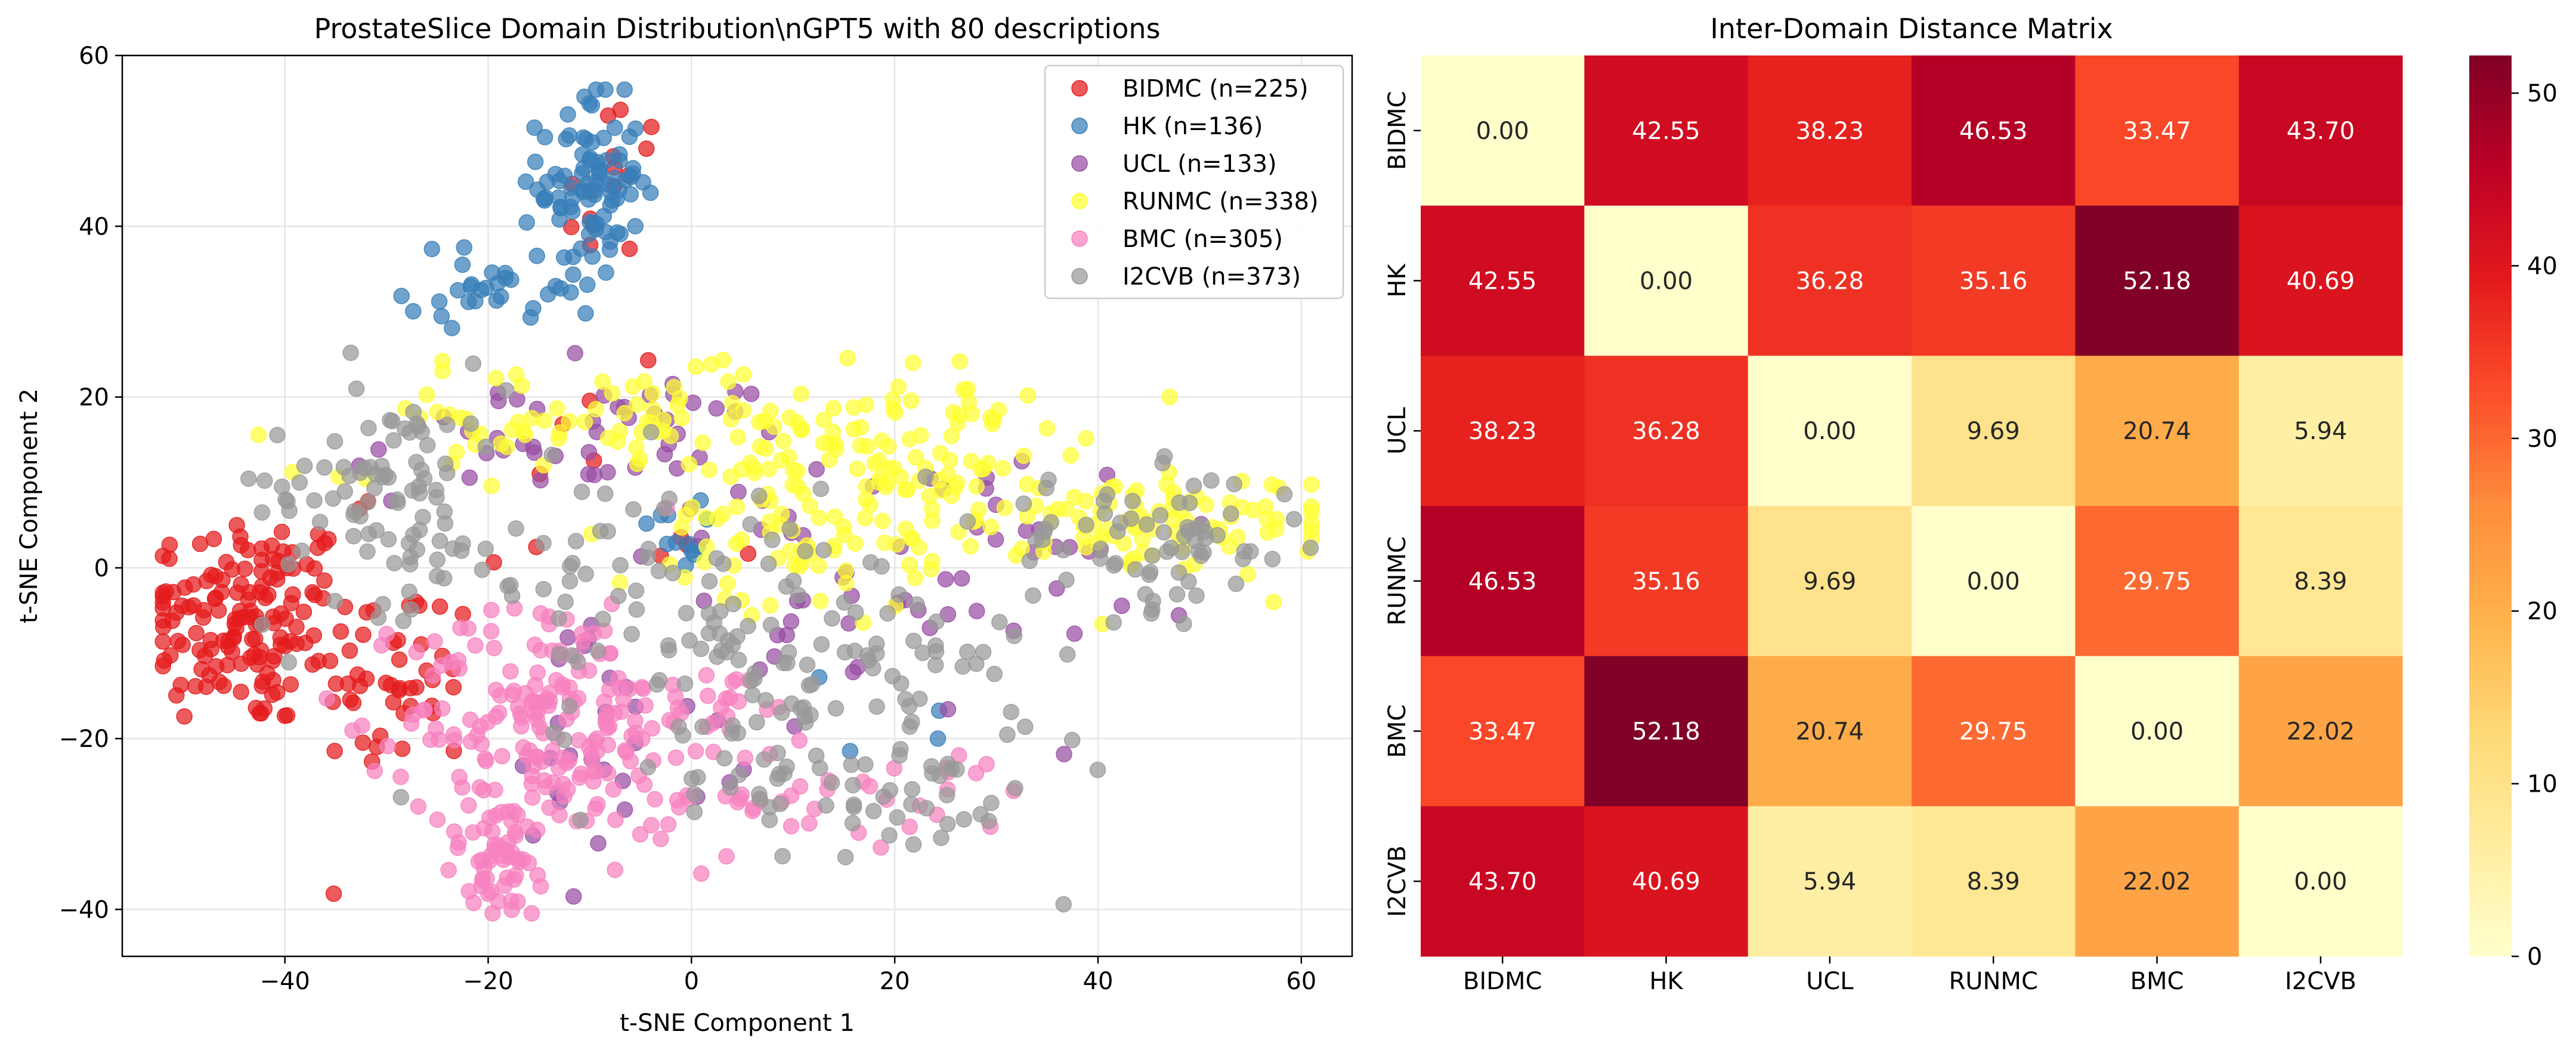 Image resolution: width=2576 pixels, height=1053 pixels. Describe the element at coordinates (84, 910) in the screenshot. I see `y-tick-label: −40` at that location.